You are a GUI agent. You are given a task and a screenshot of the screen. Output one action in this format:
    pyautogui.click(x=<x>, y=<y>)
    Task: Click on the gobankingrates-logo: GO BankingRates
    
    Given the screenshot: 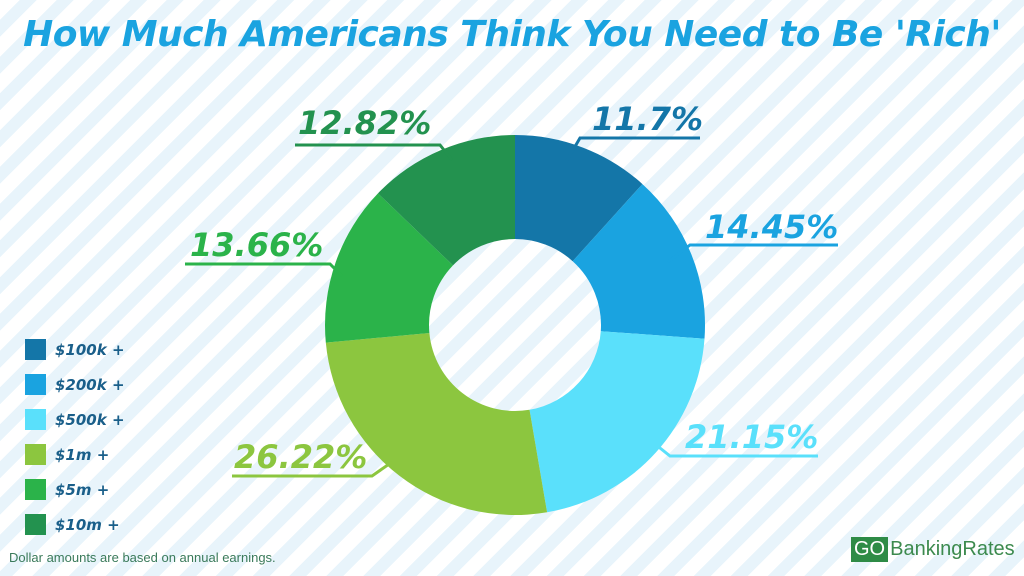 What is the action you would take?
    pyautogui.click(x=933, y=549)
    